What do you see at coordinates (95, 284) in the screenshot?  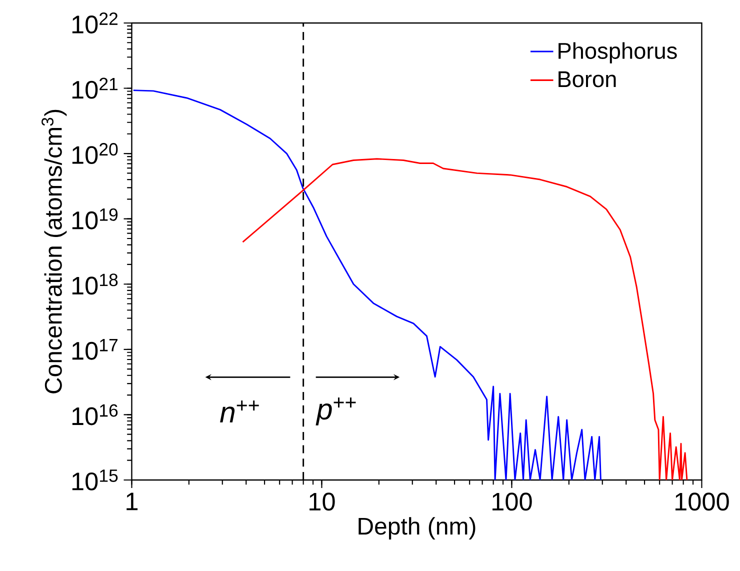 I see `y-tick-label: 10$^{18}$` at bounding box center [95, 284].